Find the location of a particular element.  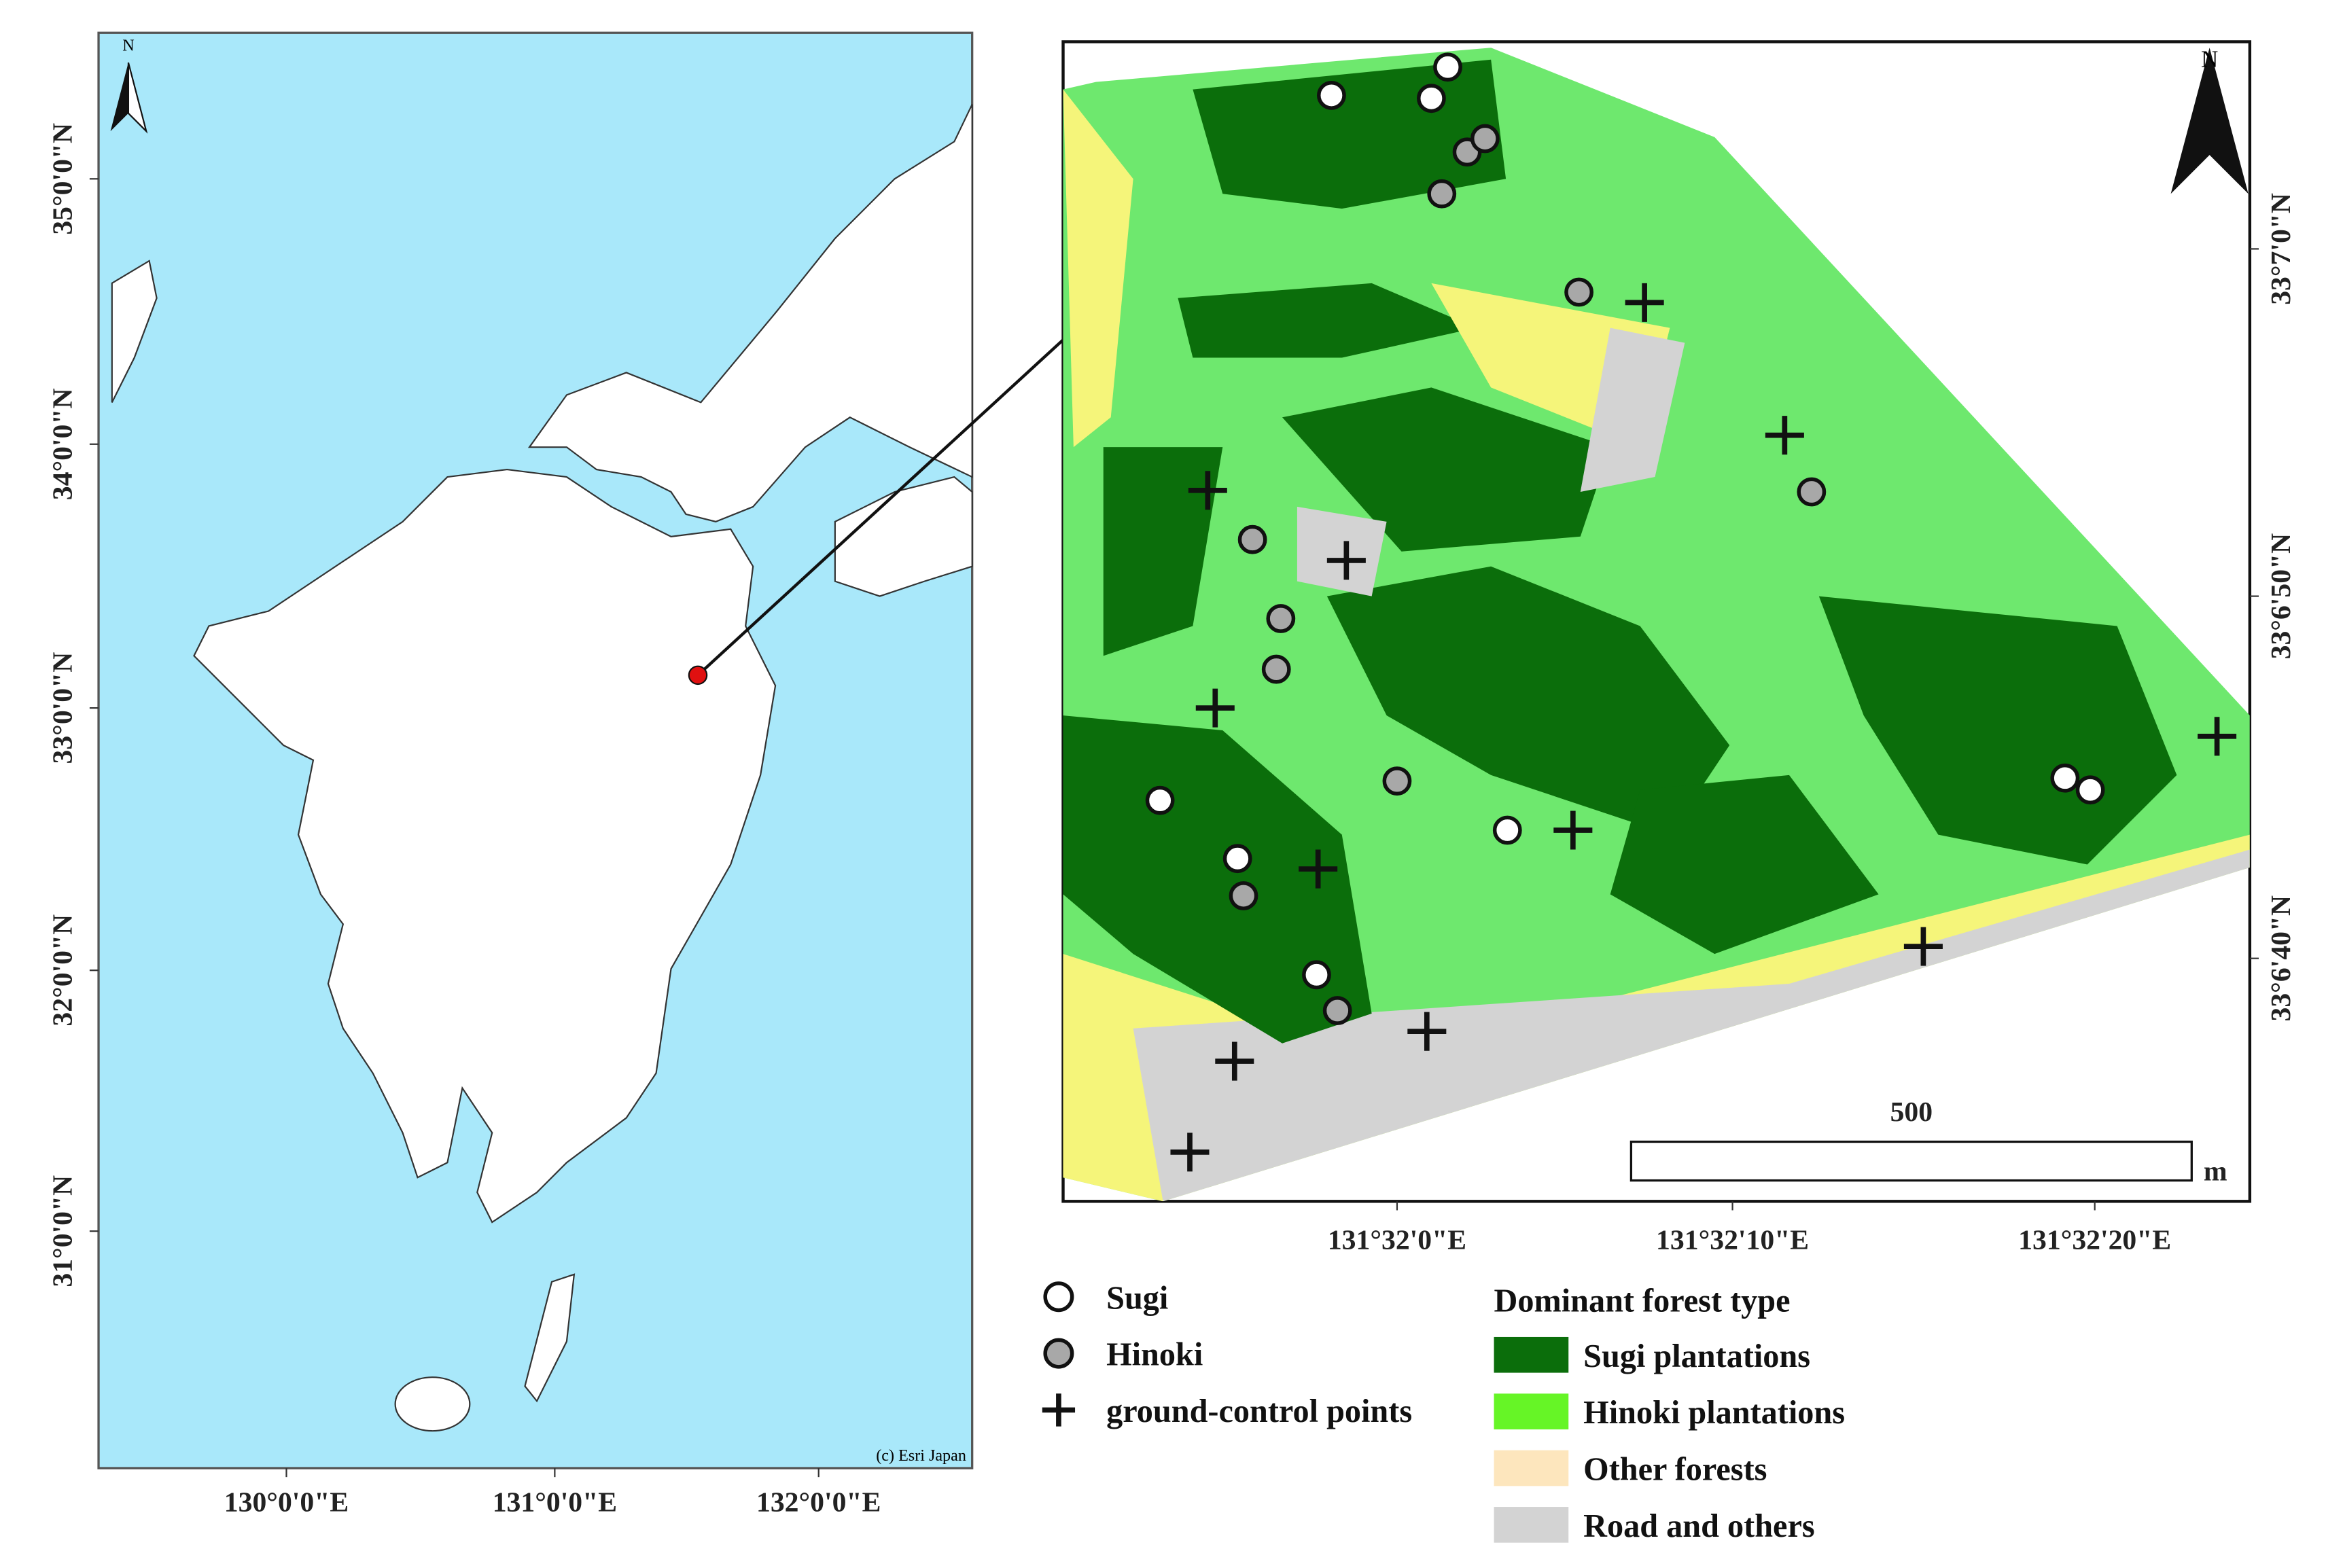

legend-label: Sugi is located at coordinates (1137, 1298).